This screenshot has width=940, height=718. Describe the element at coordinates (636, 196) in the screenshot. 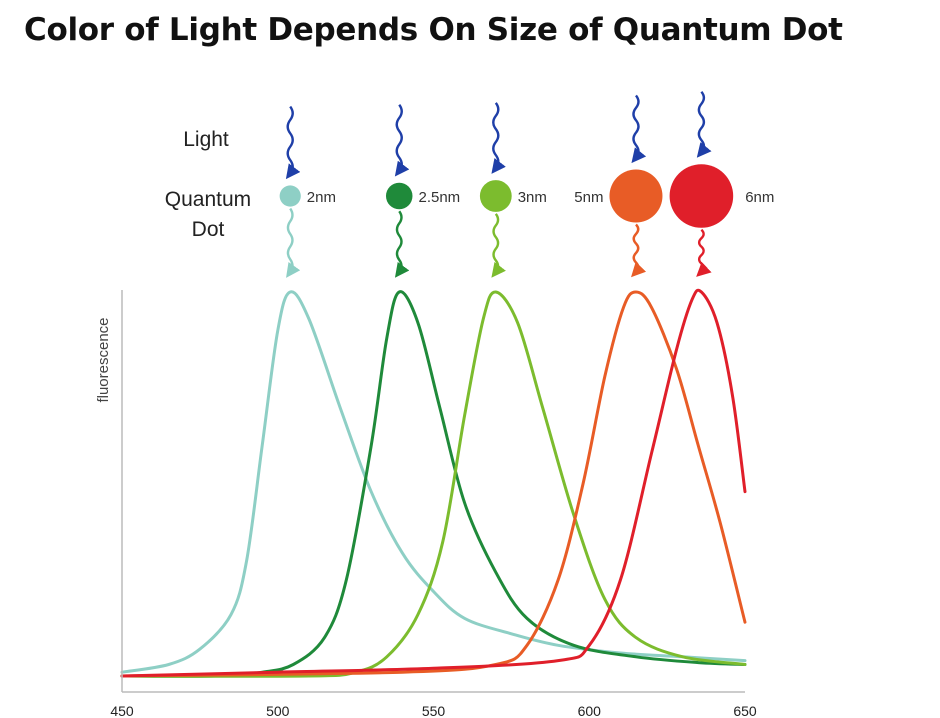

I see `quantum-dot-5nm` at that location.